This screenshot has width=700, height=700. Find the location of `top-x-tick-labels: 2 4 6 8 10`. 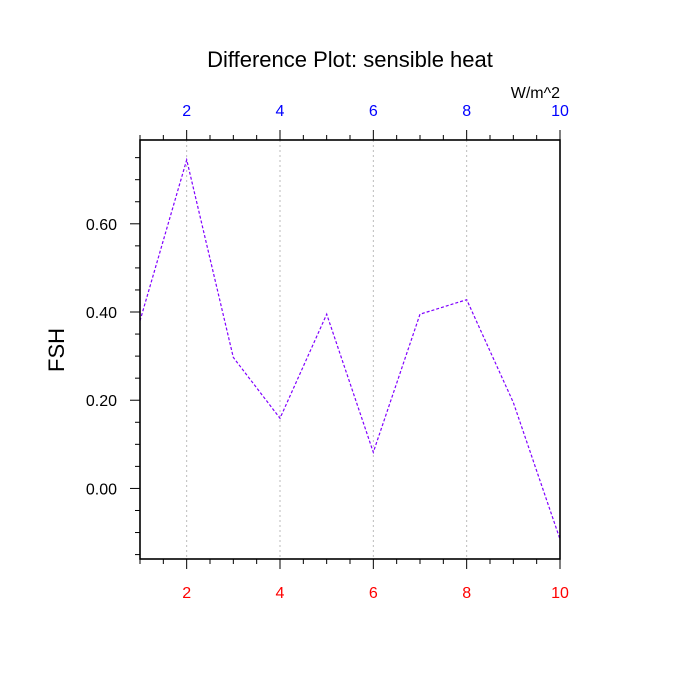

top-x-tick-labels: 2 4 6 8 10 is located at coordinates (375, 111).